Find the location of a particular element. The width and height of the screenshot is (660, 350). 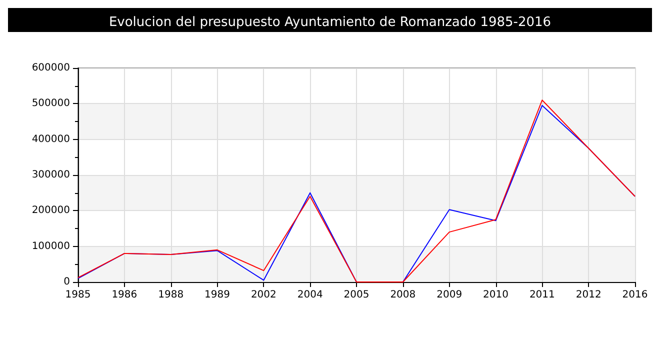

y-tick-label: 100000 is located at coordinates (51, 246).